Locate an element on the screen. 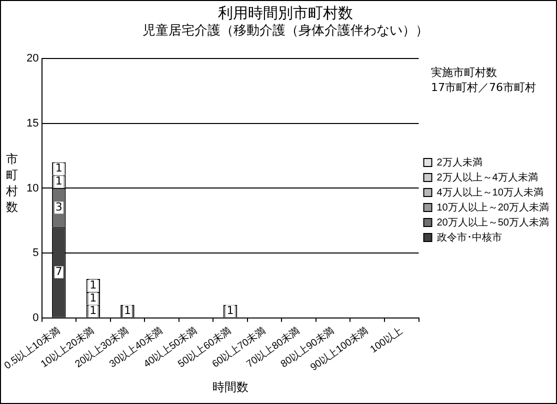 This screenshot has height=404, width=557. y-axis-title: 市町村数 is located at coordinates (12, 183).